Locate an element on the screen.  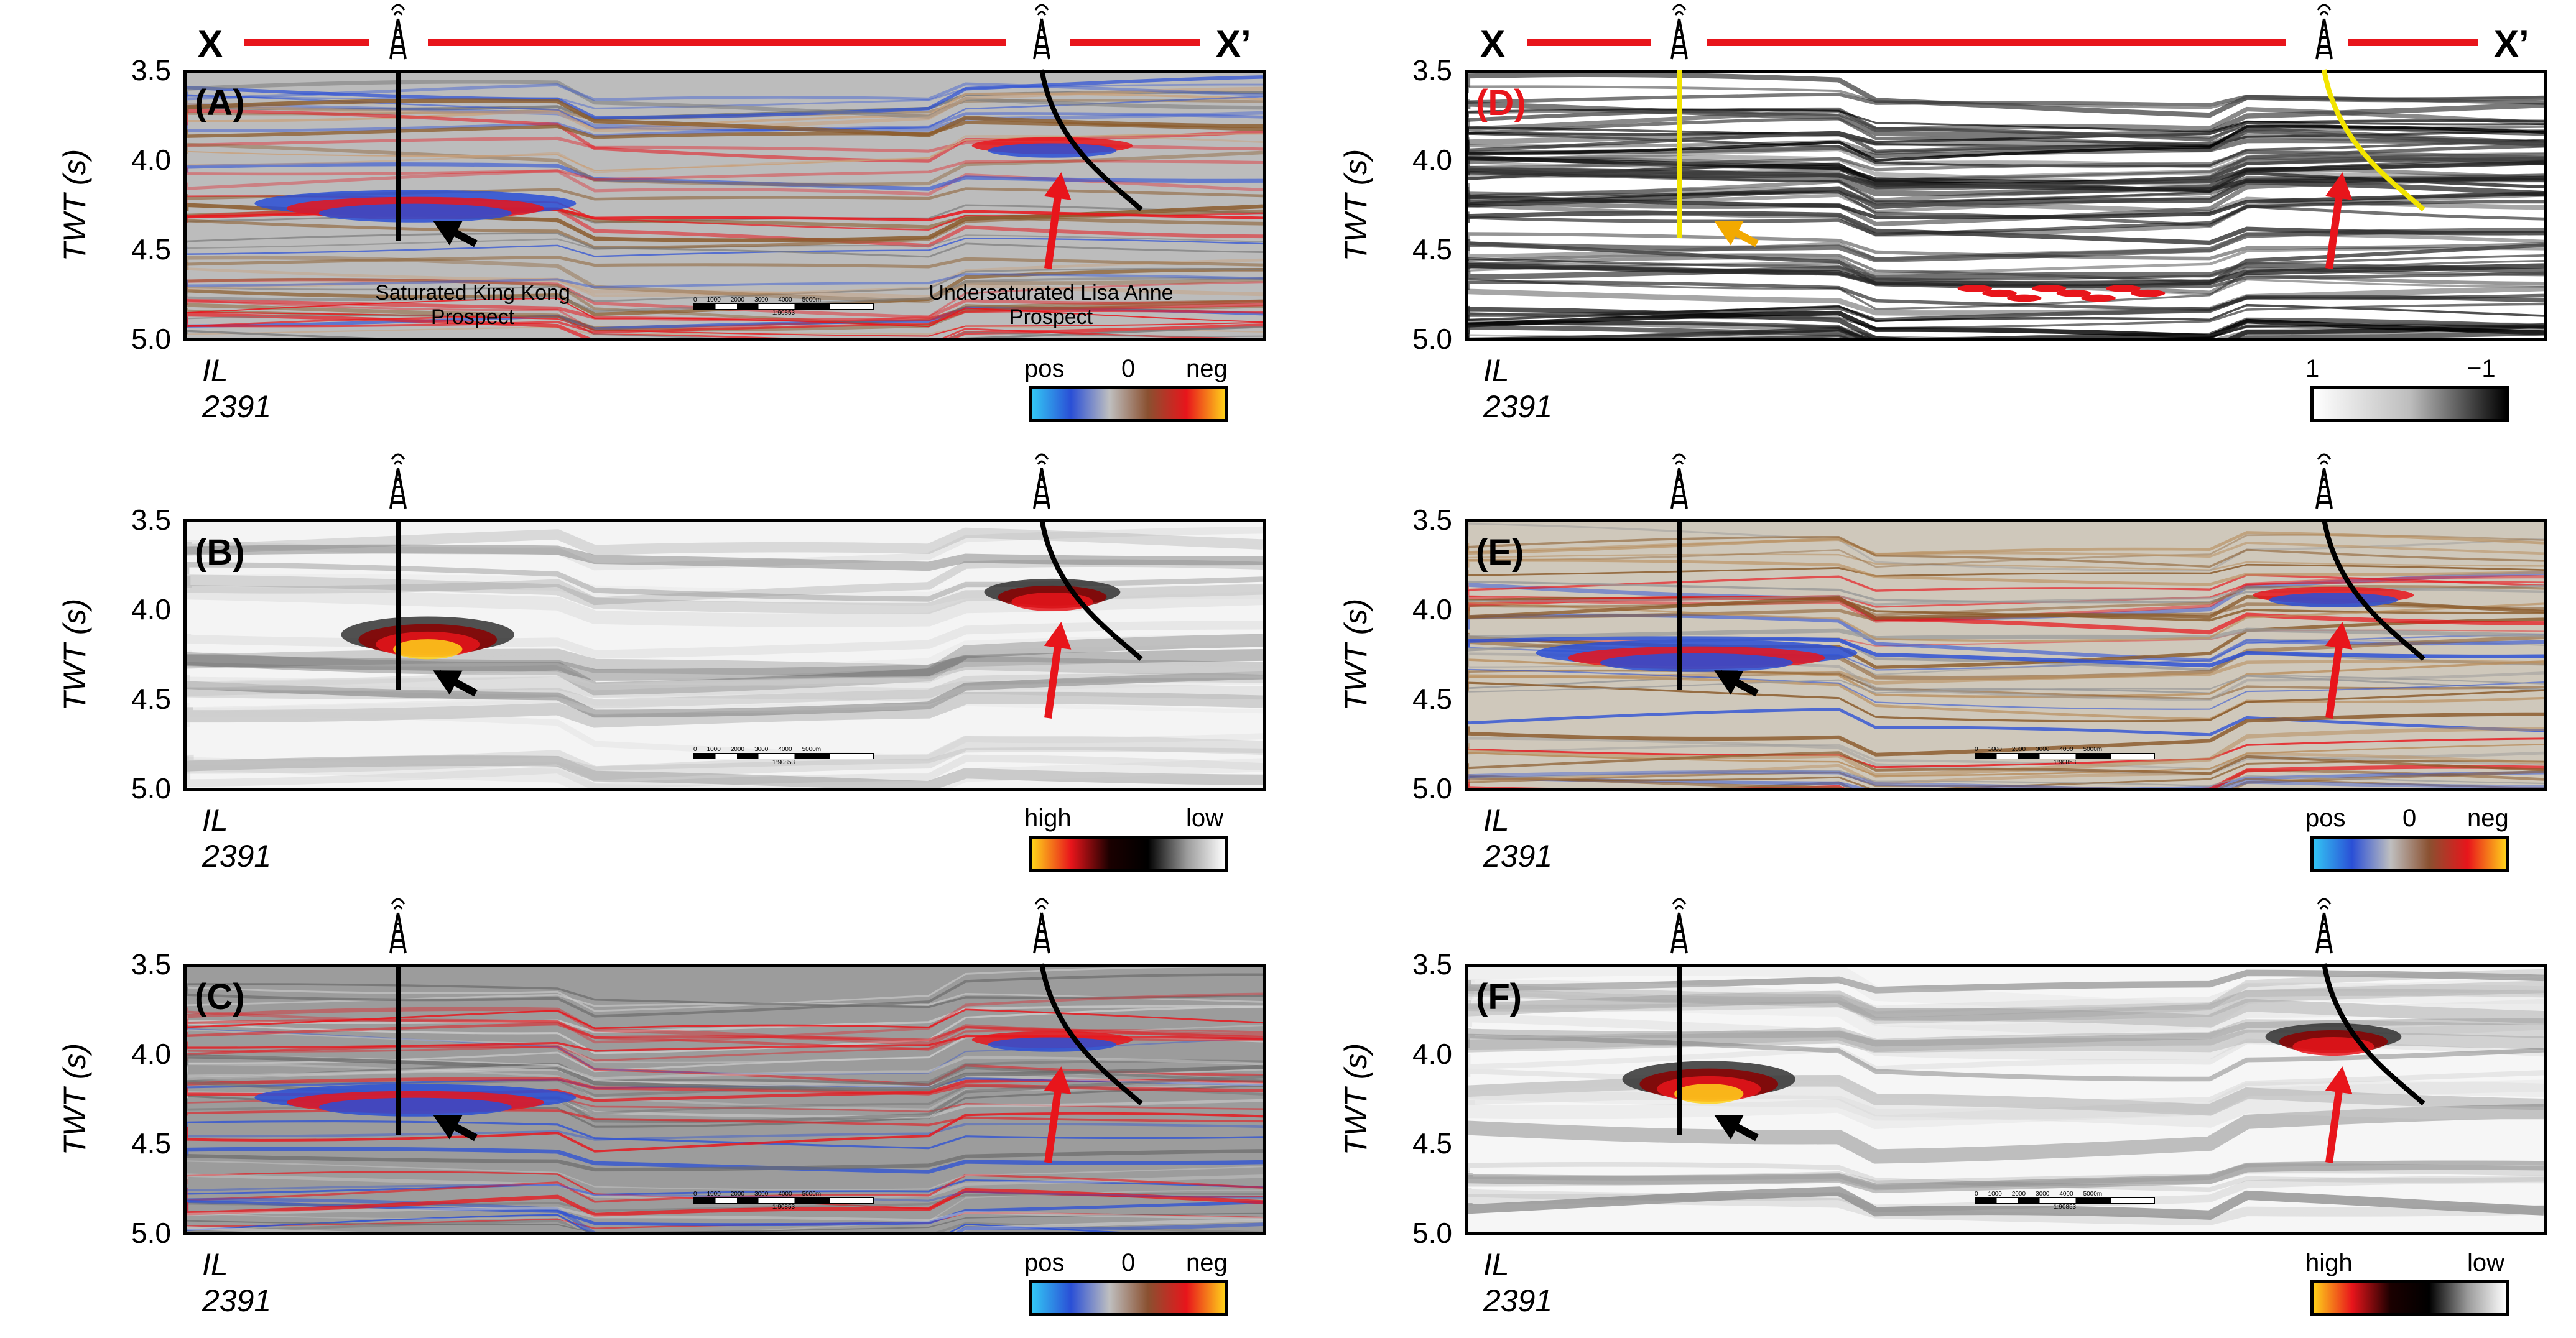
panel-label: (C) is located at coordinates (220, 997).